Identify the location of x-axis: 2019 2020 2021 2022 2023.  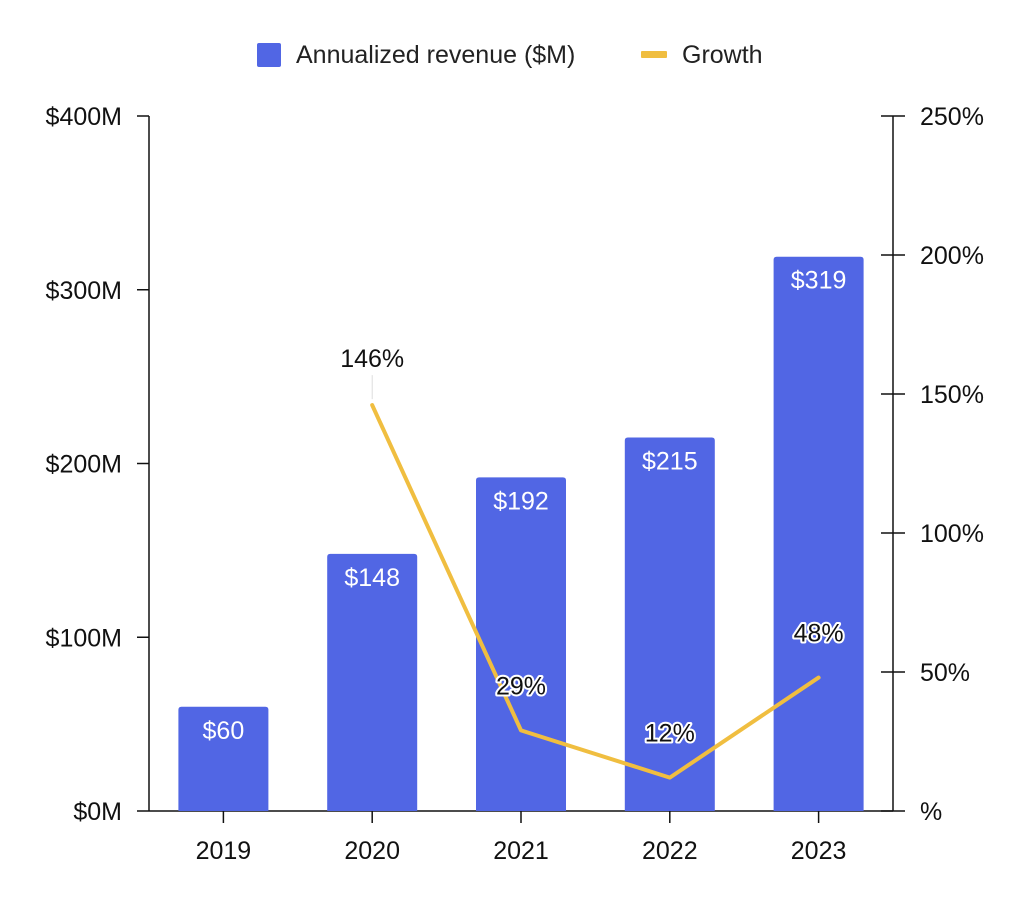
(521, 837).